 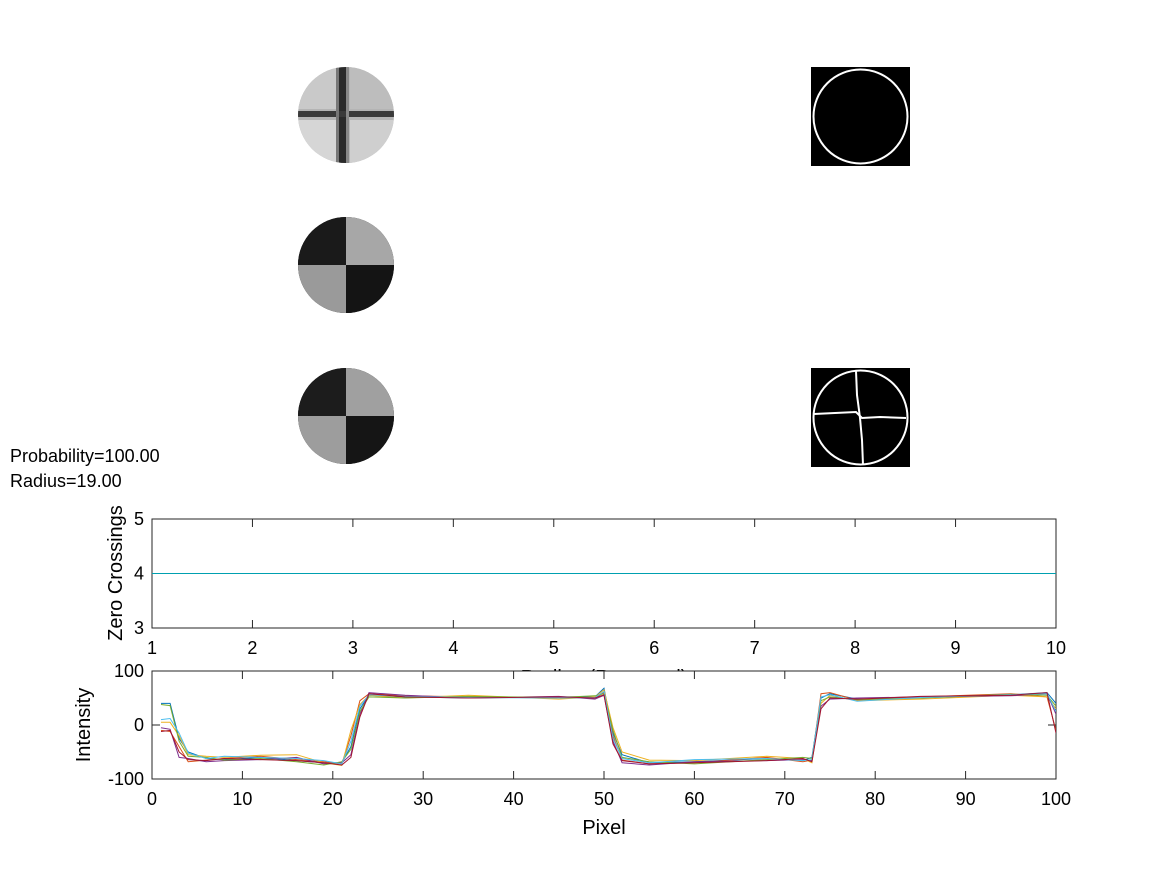 What do you see at coordinates (855, 648) in the screenshot?
I see `zero-crossings-xtick-label: 8` at bounding box center [855, 648].